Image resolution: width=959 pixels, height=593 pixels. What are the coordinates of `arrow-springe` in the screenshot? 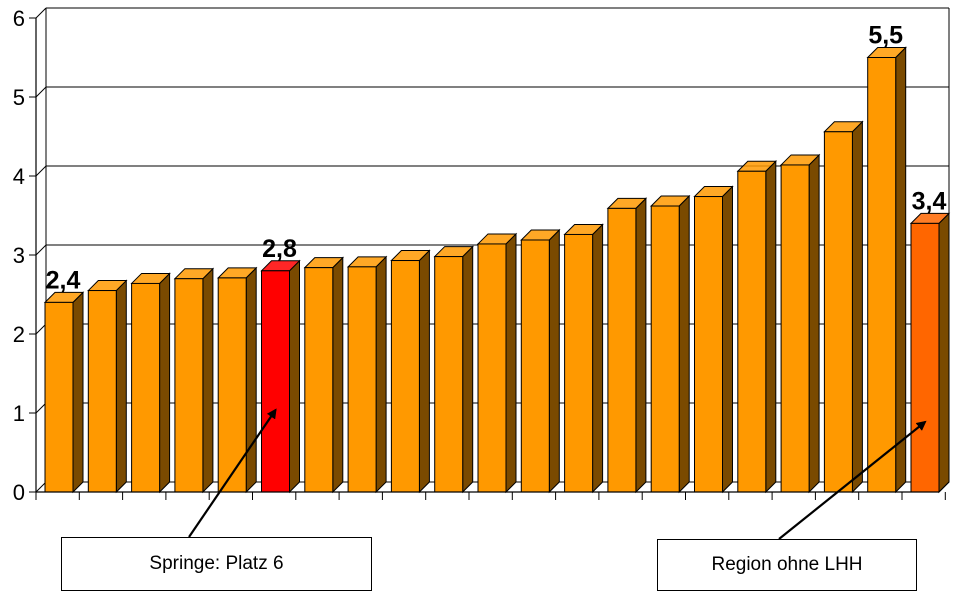 It's located at (232, 473).